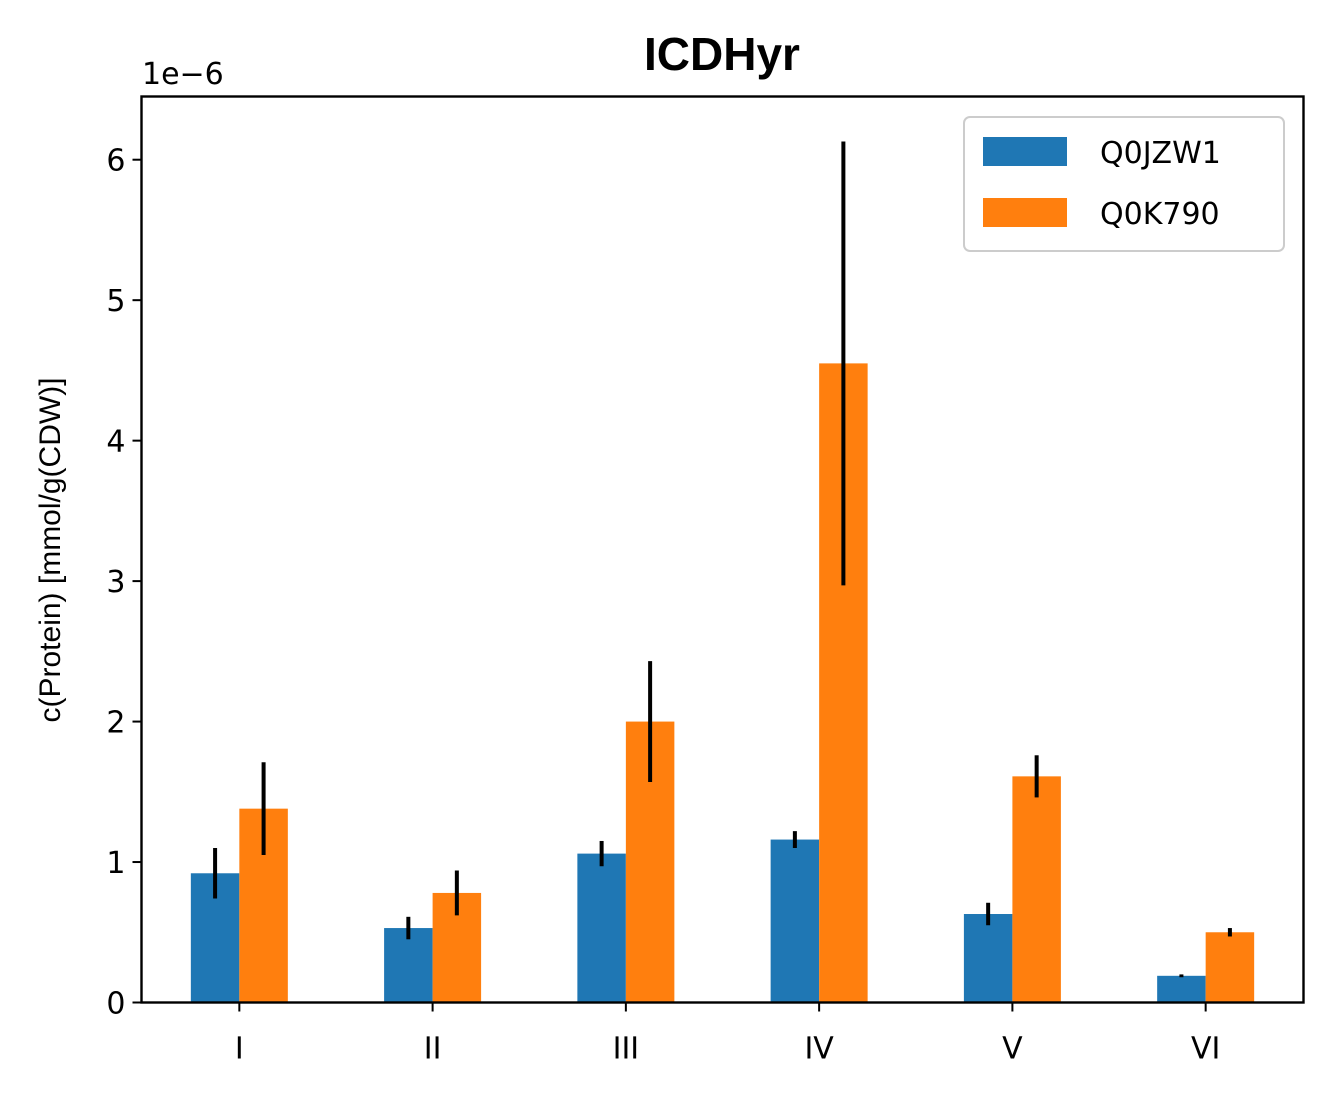 The height and width of the screenshot is (1102, 1333). I want to click on bar-Q0JZW1-VI, so click(1181, 989).